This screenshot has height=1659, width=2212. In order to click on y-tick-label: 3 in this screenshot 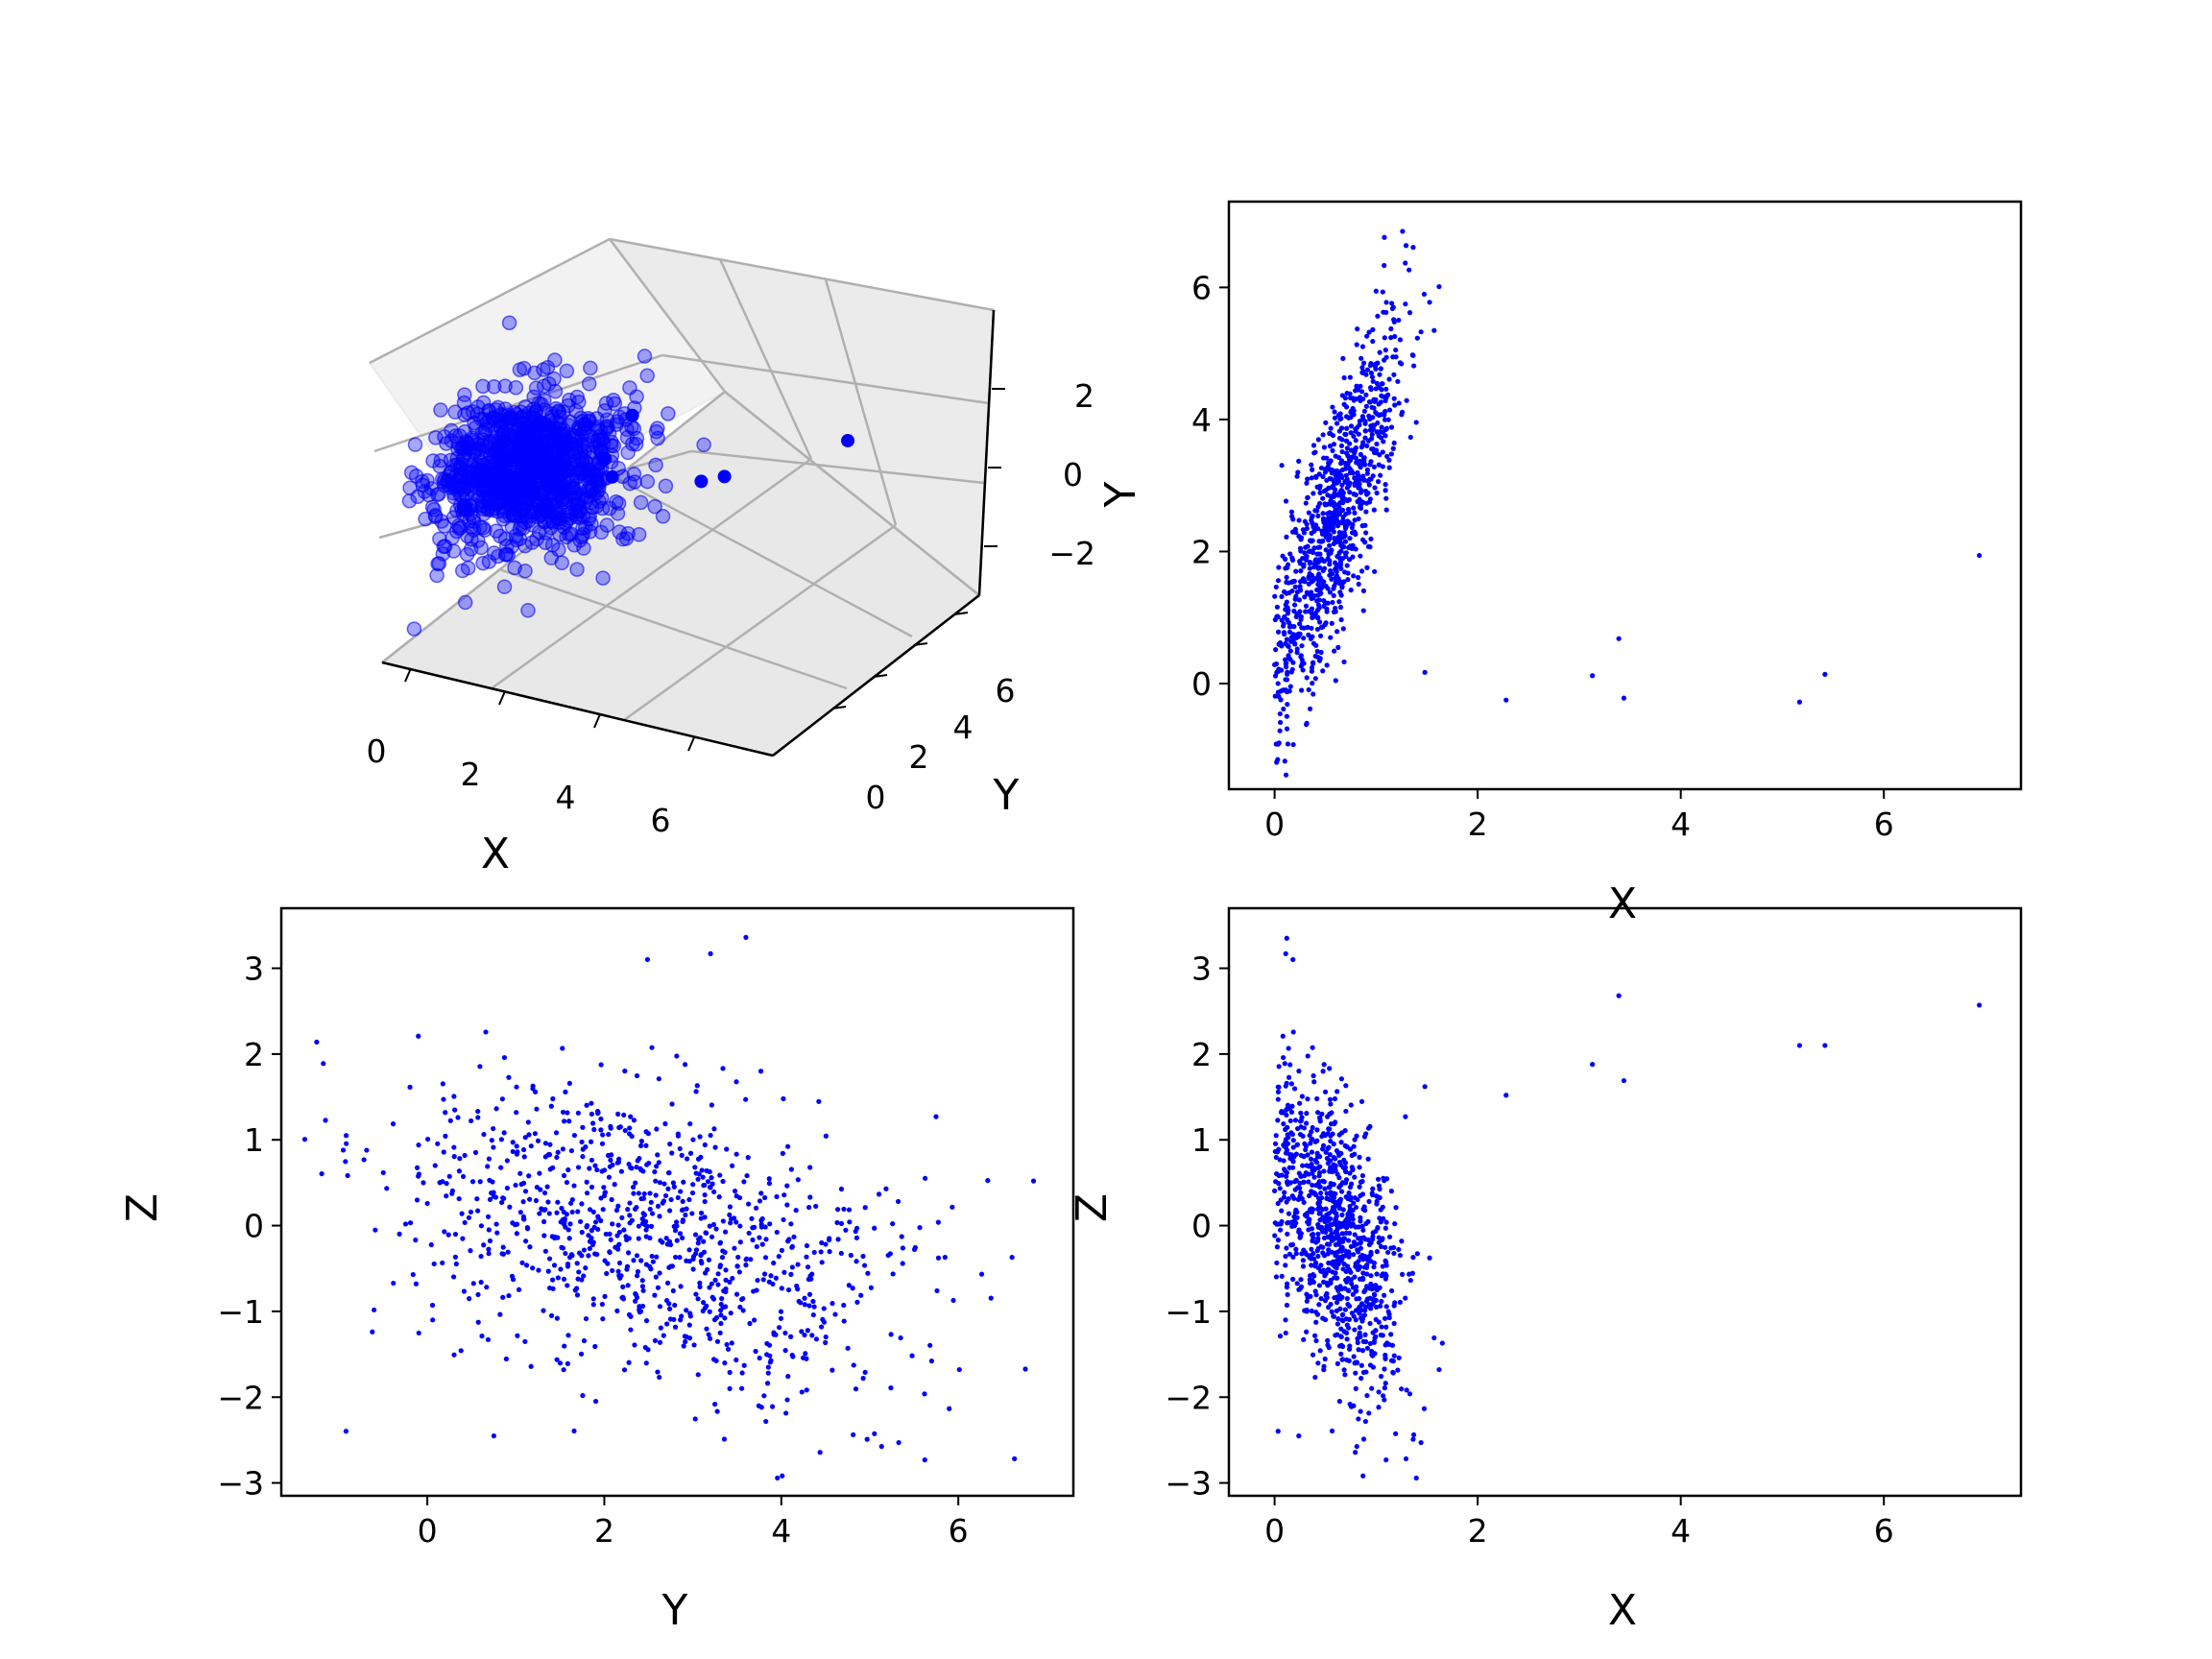, I will do `click(1201, 969)`.